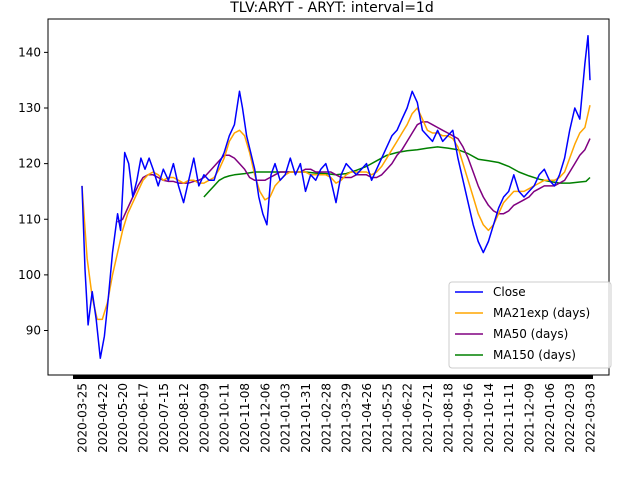 The width and height of the screenshot is (640, 484). Describe the element at coordinates (347, 418) in the screenshot. I see `x-tick-label-13: 2021-03-29` at that location.